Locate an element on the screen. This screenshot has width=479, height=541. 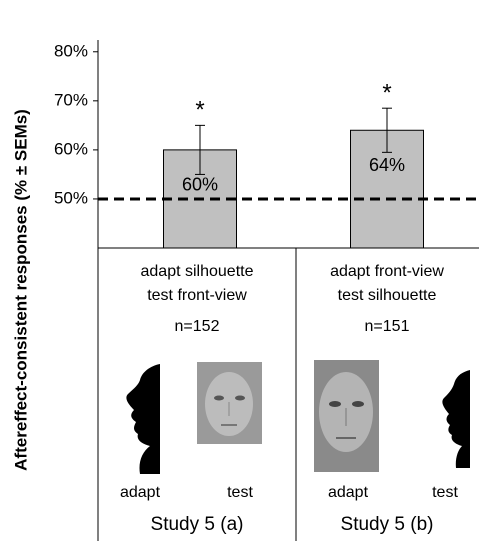
condition-text: test silhouette is located at coordinates (387, 295).